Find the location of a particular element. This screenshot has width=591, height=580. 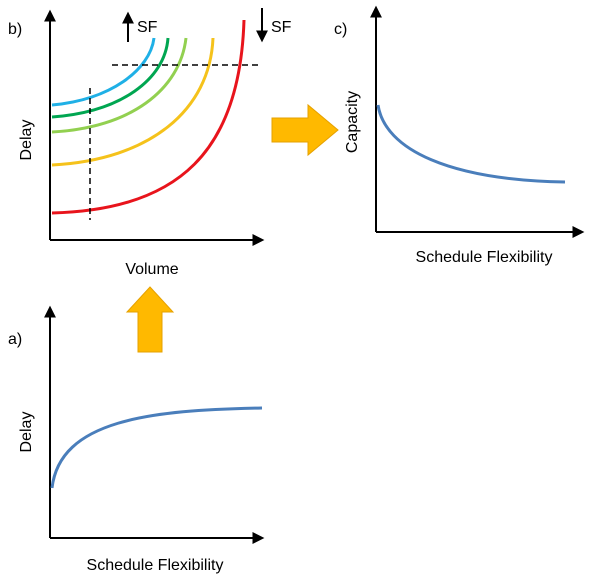

panel-label: a) is located at coordinates (15, 339).